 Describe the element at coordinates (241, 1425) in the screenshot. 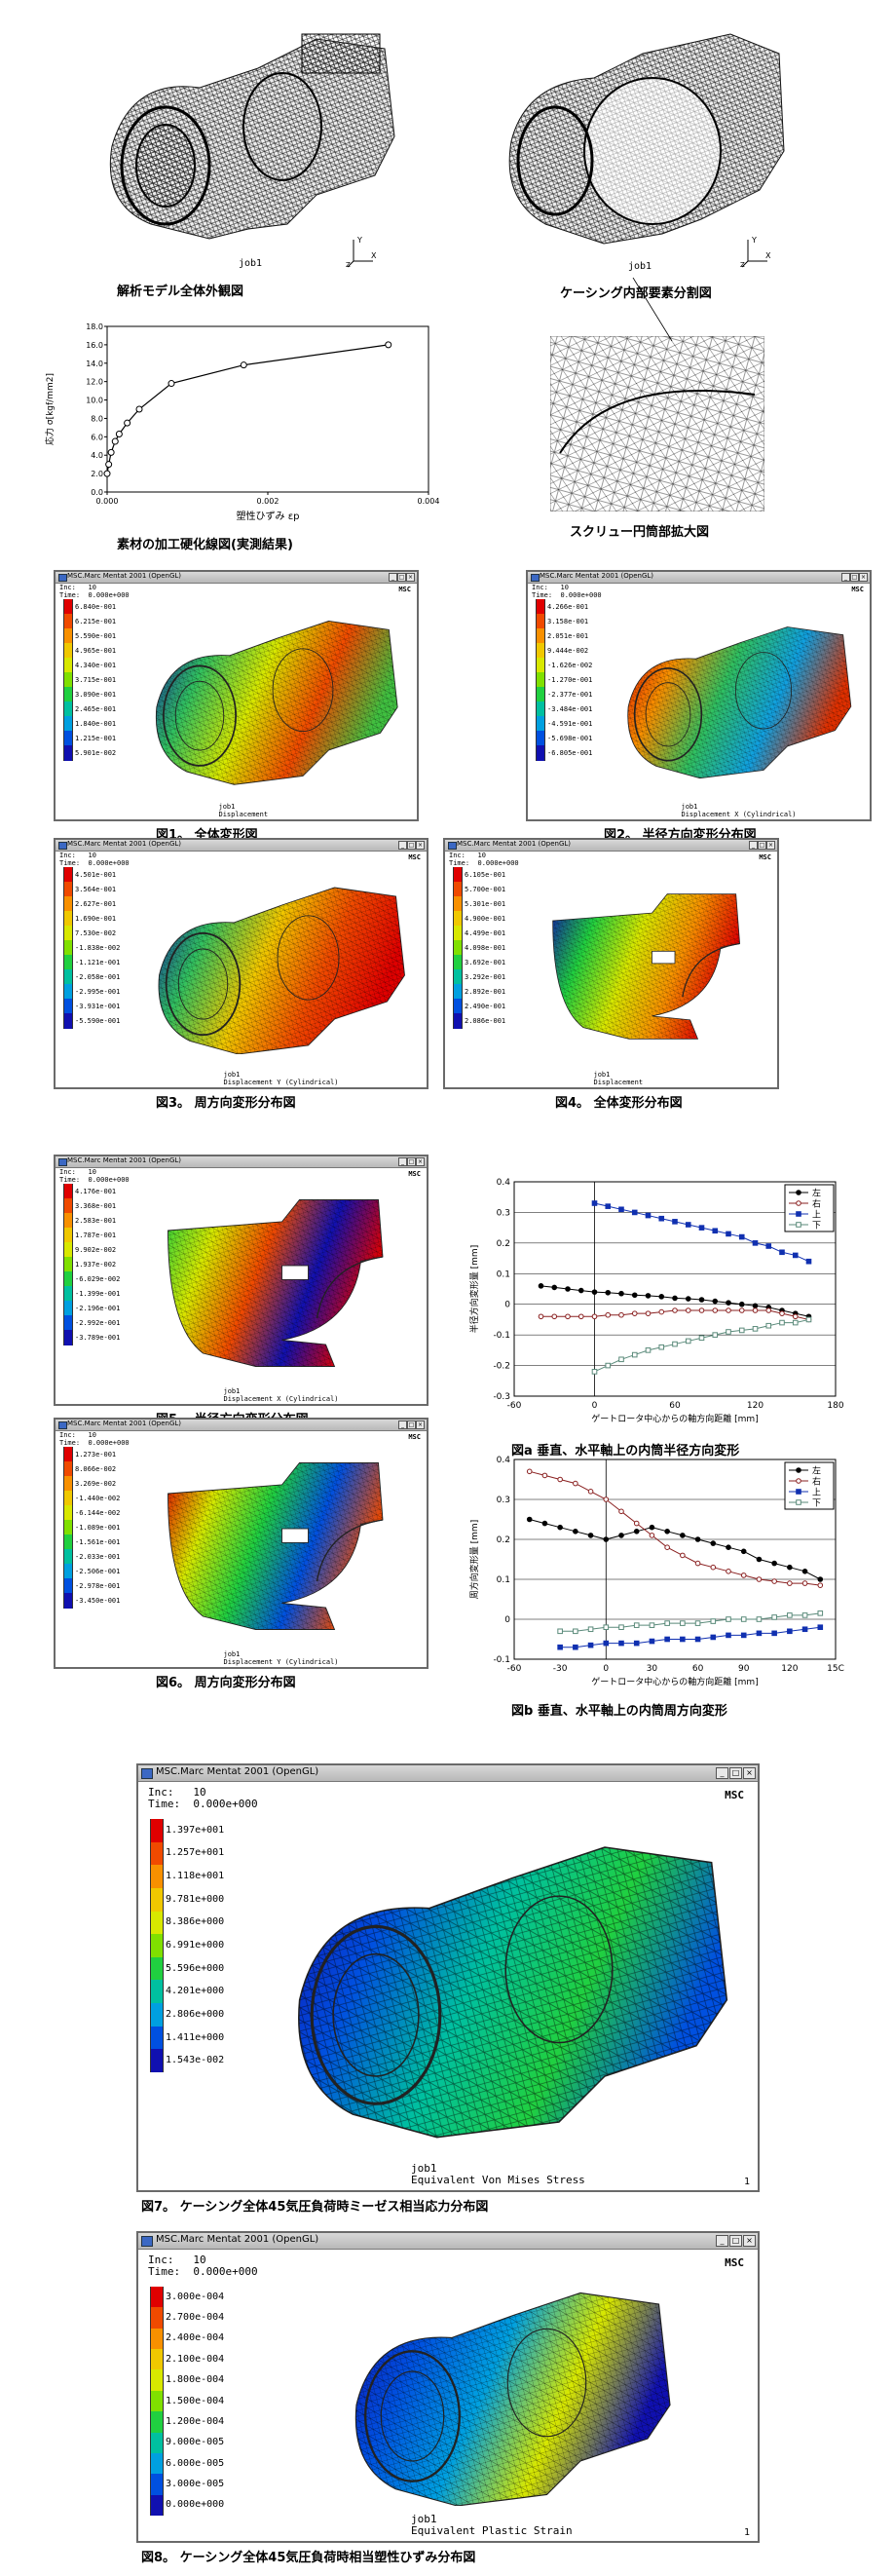

I see `window-titlebar: MSC.Marc Mentat 2001 (OpenGL) _ □ ×` at that location.